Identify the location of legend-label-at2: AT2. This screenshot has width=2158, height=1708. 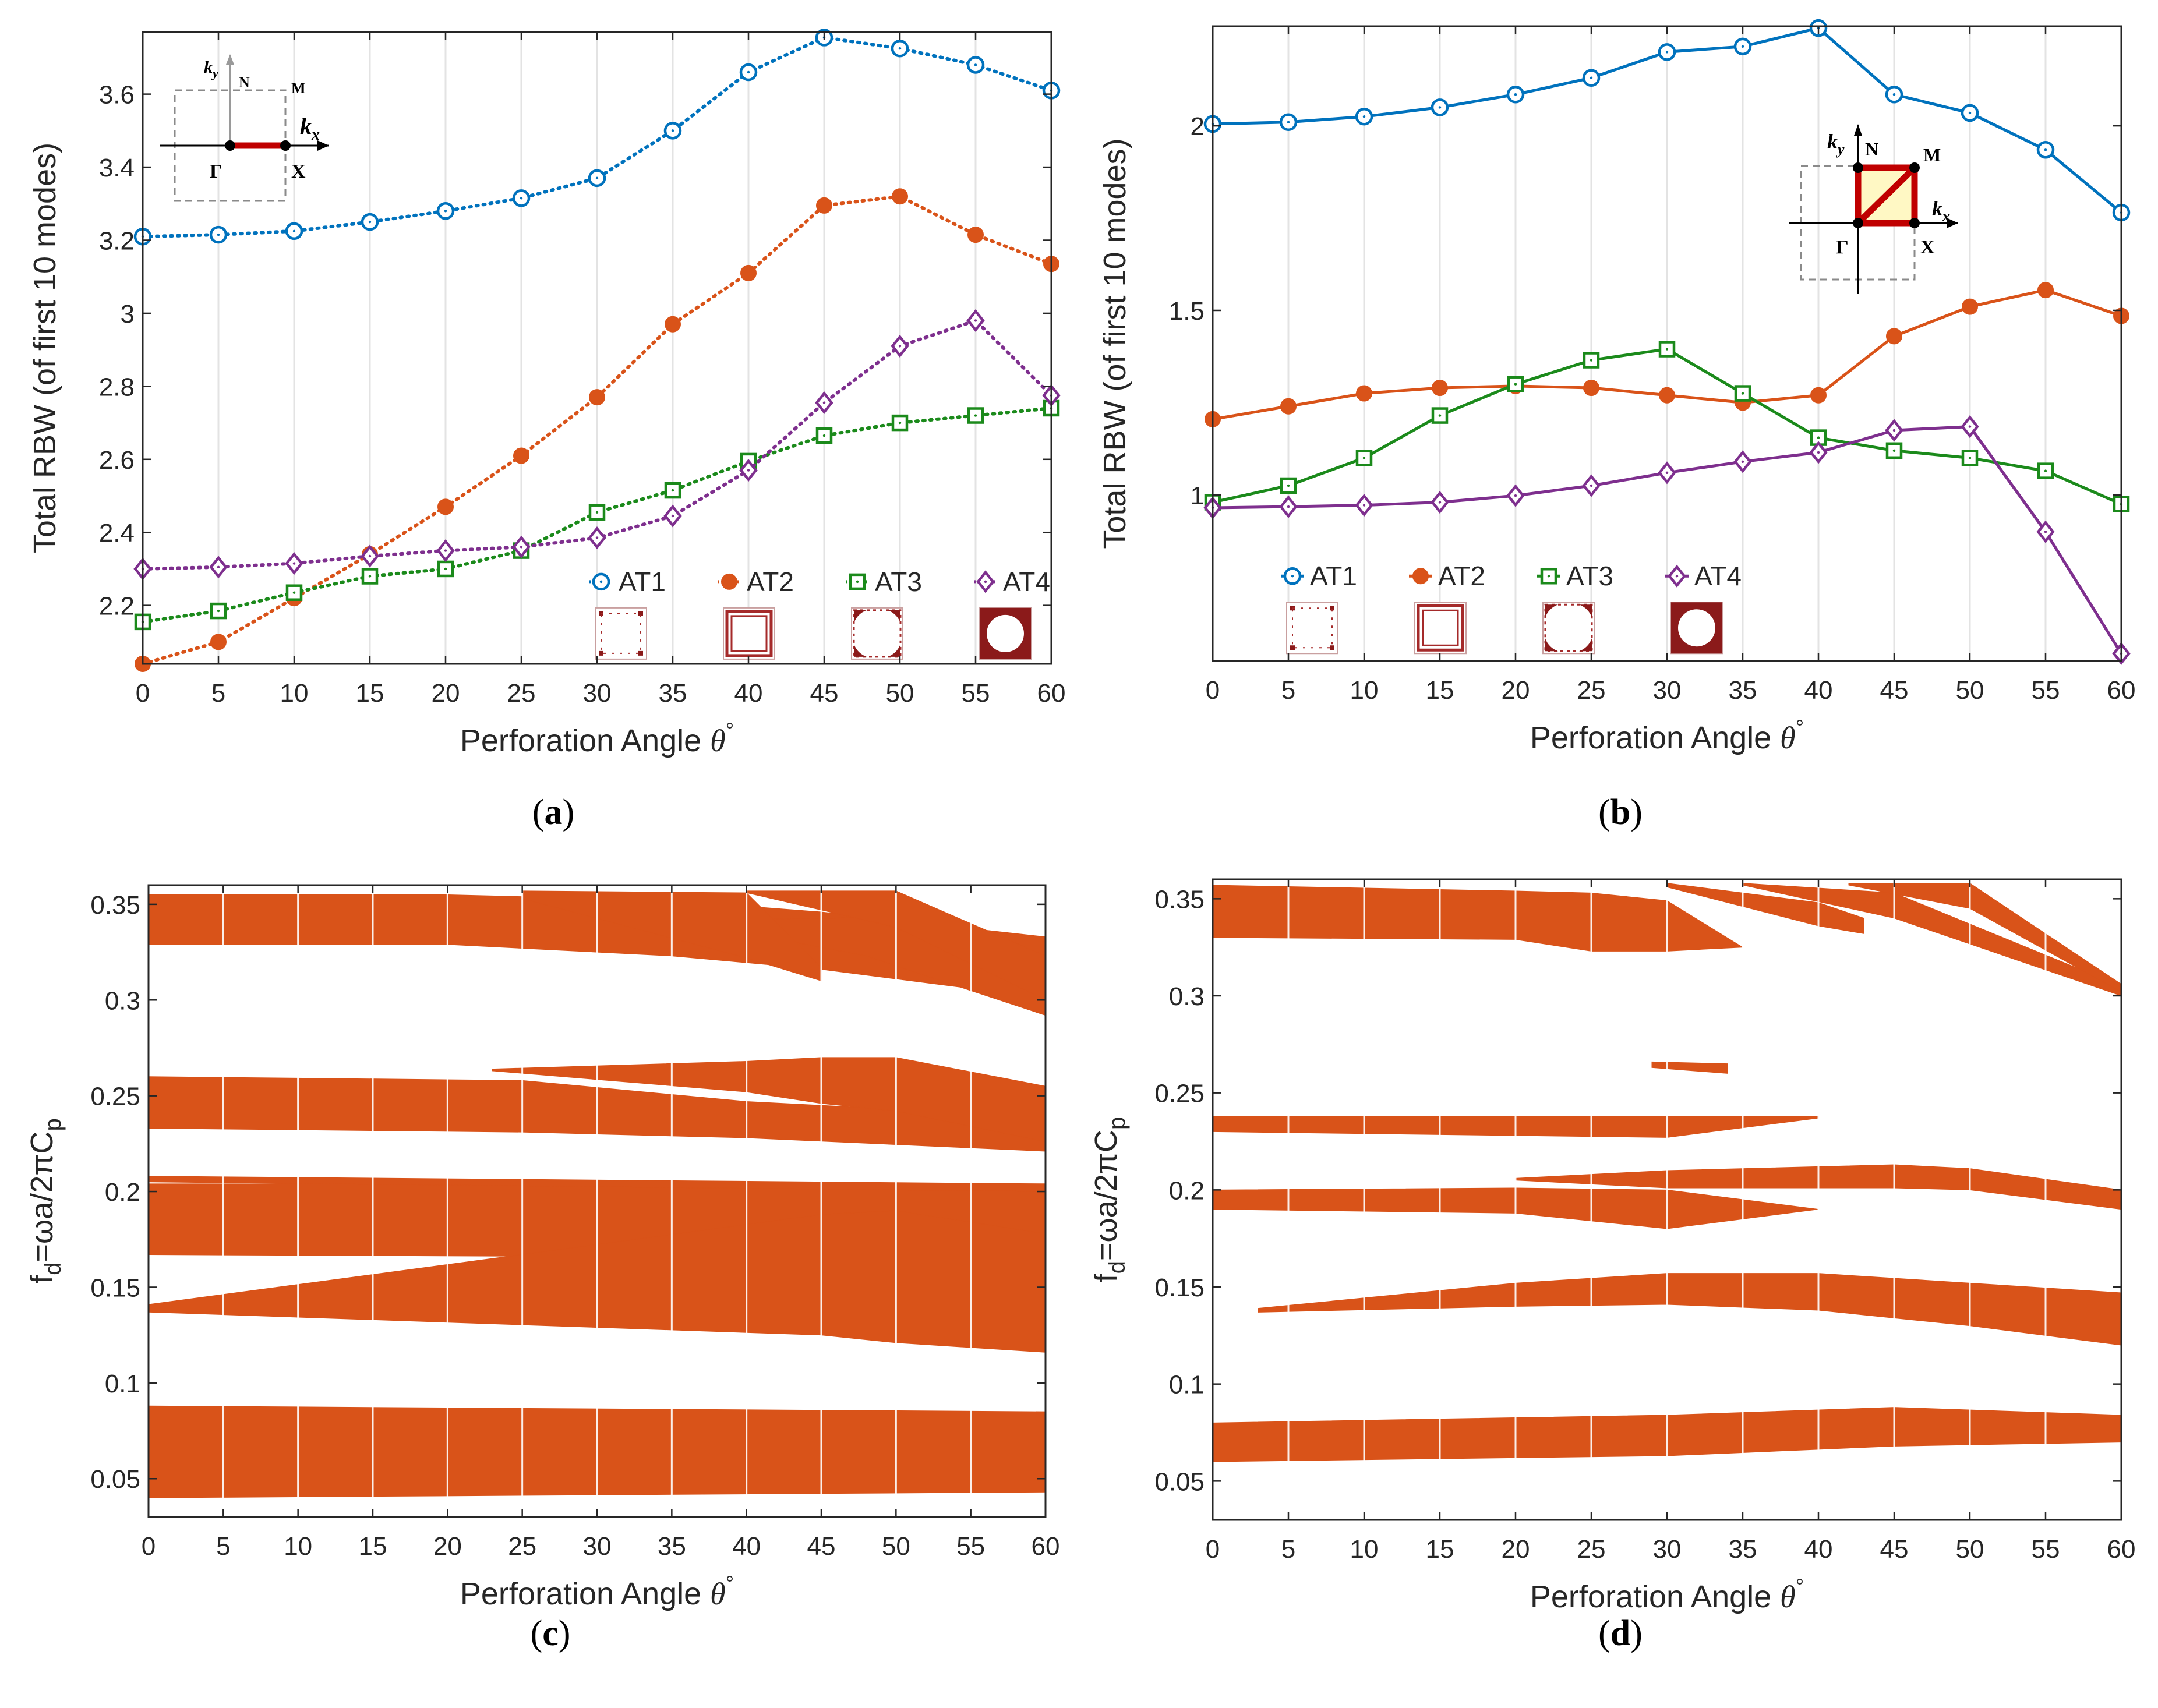
(1461, 576).